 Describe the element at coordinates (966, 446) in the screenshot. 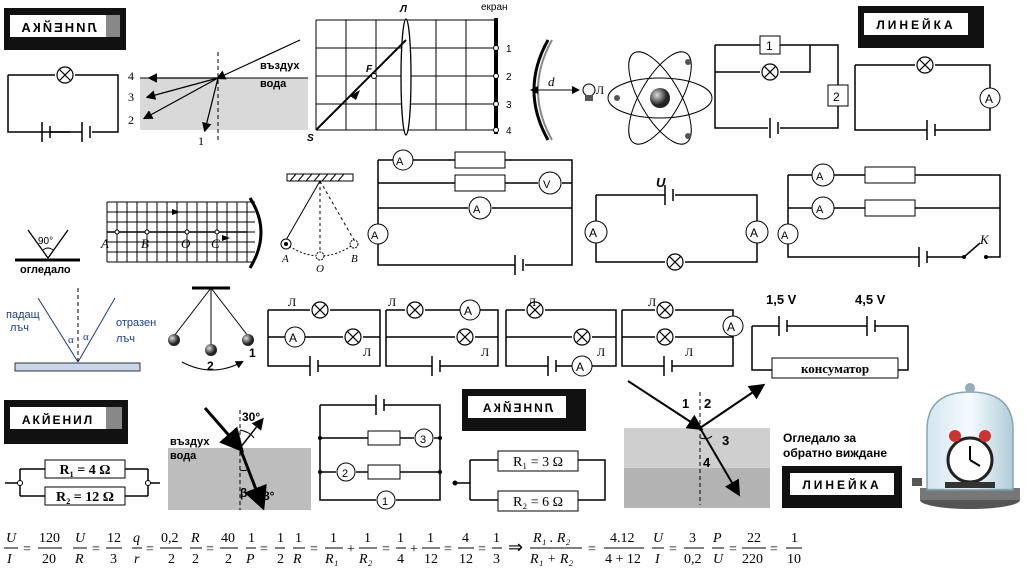

I see `bell-jar-clock` at that location.